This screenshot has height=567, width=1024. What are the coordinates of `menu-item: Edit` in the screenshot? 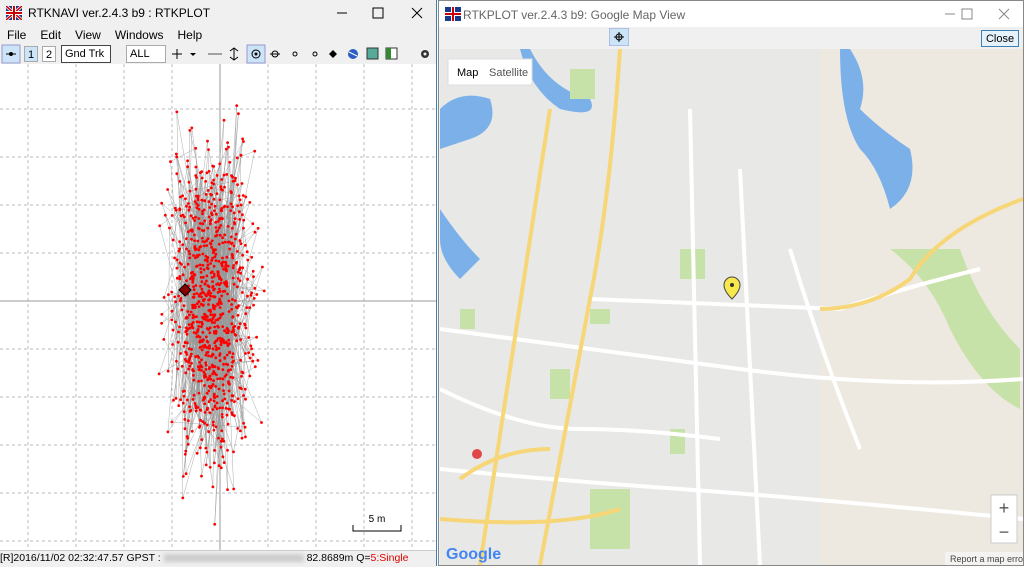 It's located at (51, 35).